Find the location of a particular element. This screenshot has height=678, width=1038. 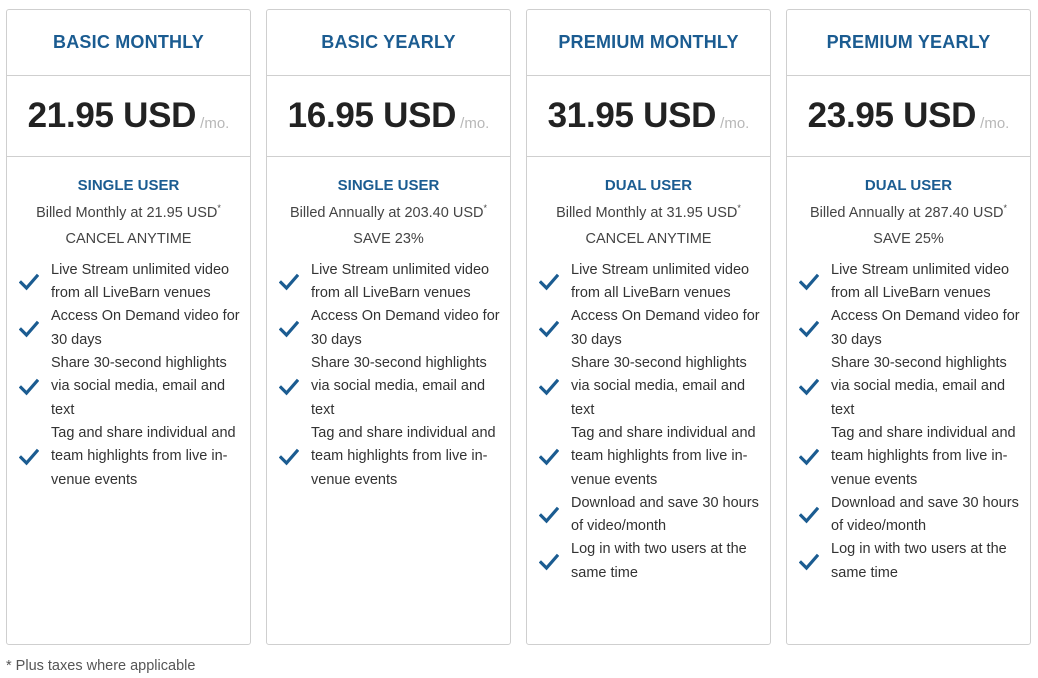

billing-text: Billed Monthly at 21.95 USD is located at coordinates (127, 212).